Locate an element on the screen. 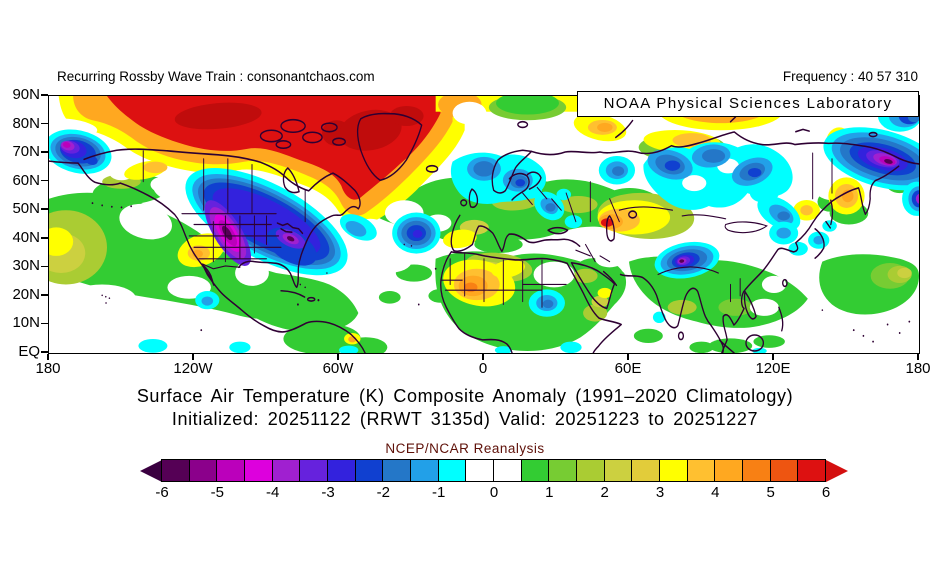  lat-tick-label: 10N is located at coordinates (26, 323).